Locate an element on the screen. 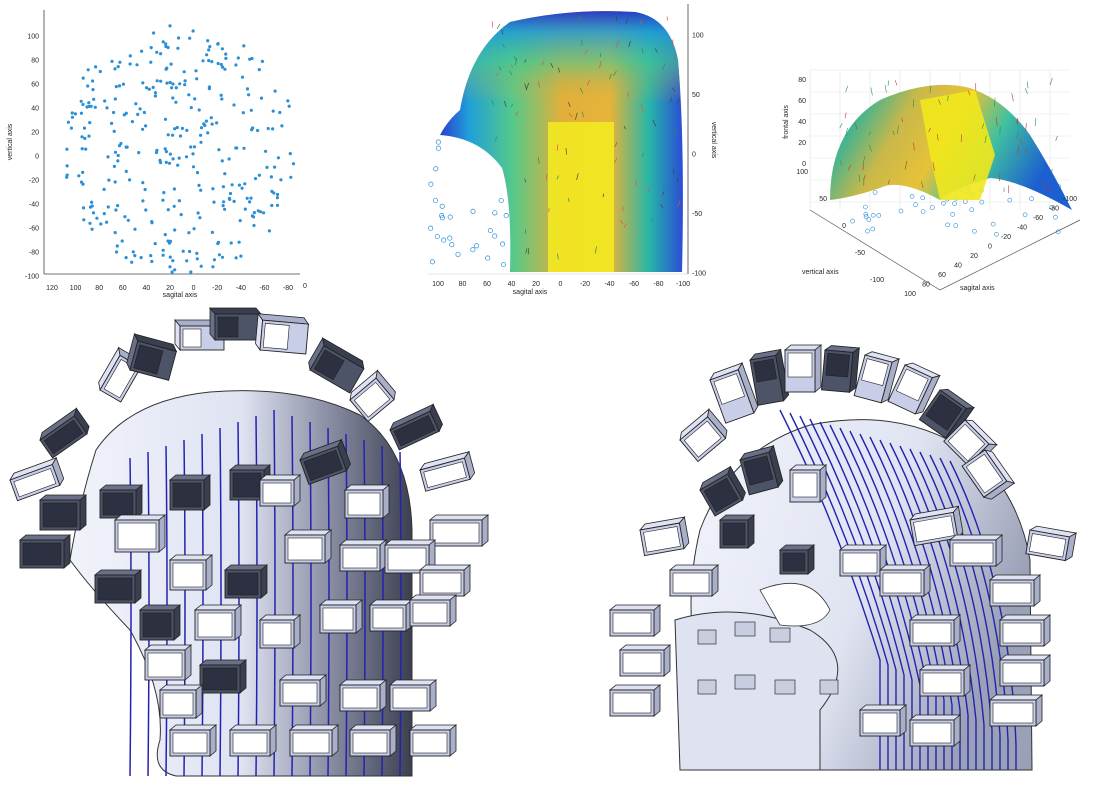  x-tick-label: 60 is located at coordinates (942, 275).